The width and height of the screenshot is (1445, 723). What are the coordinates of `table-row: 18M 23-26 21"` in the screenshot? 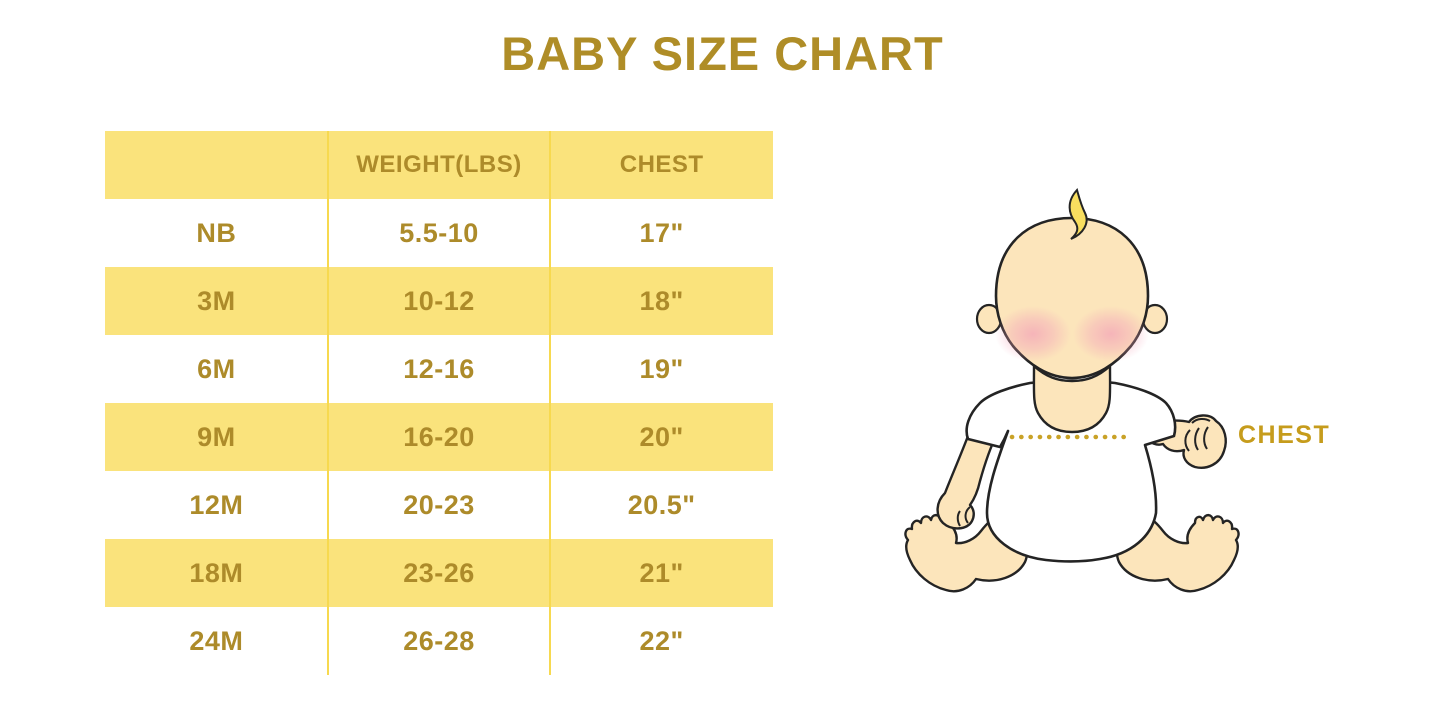 It's located at (439, 573).